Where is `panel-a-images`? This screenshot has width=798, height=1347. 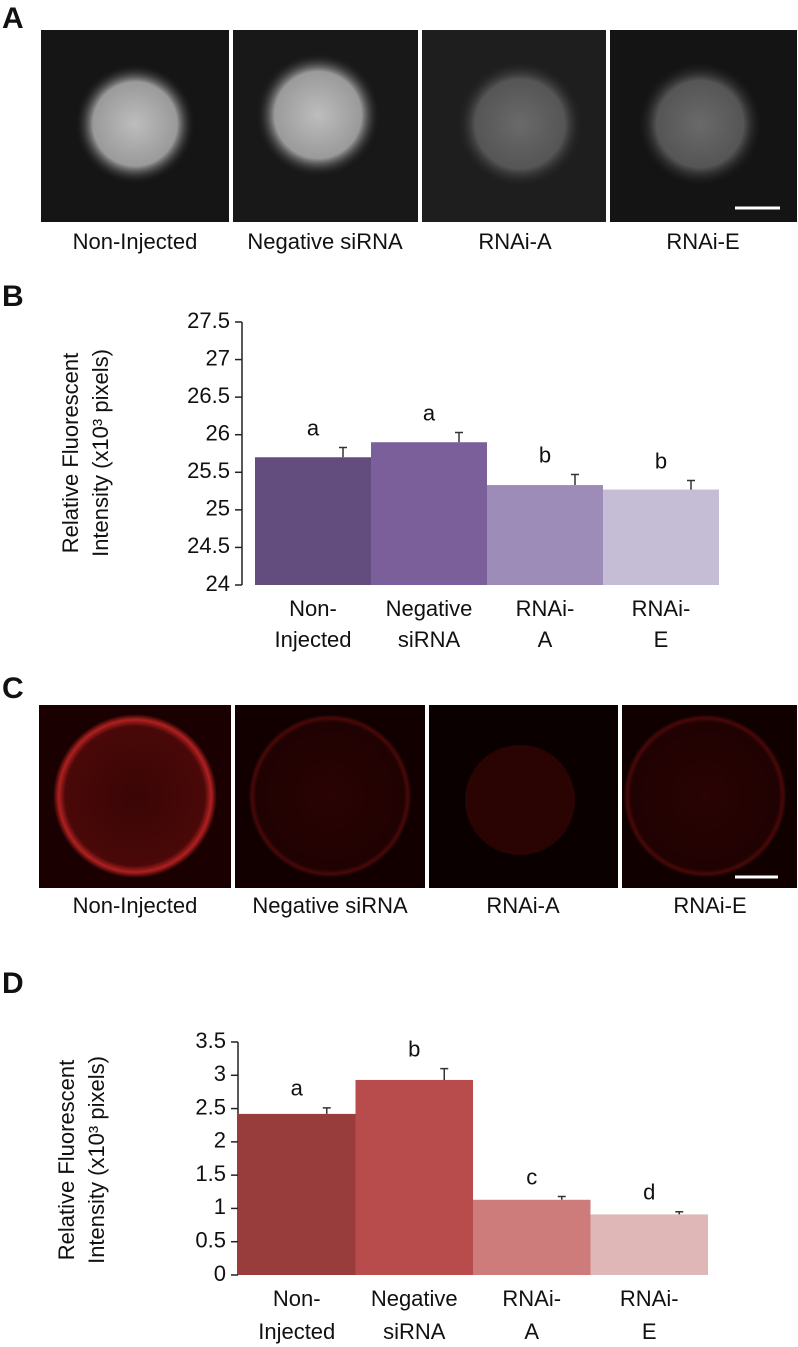 panel-a-images is located at coordinates (419, 126).